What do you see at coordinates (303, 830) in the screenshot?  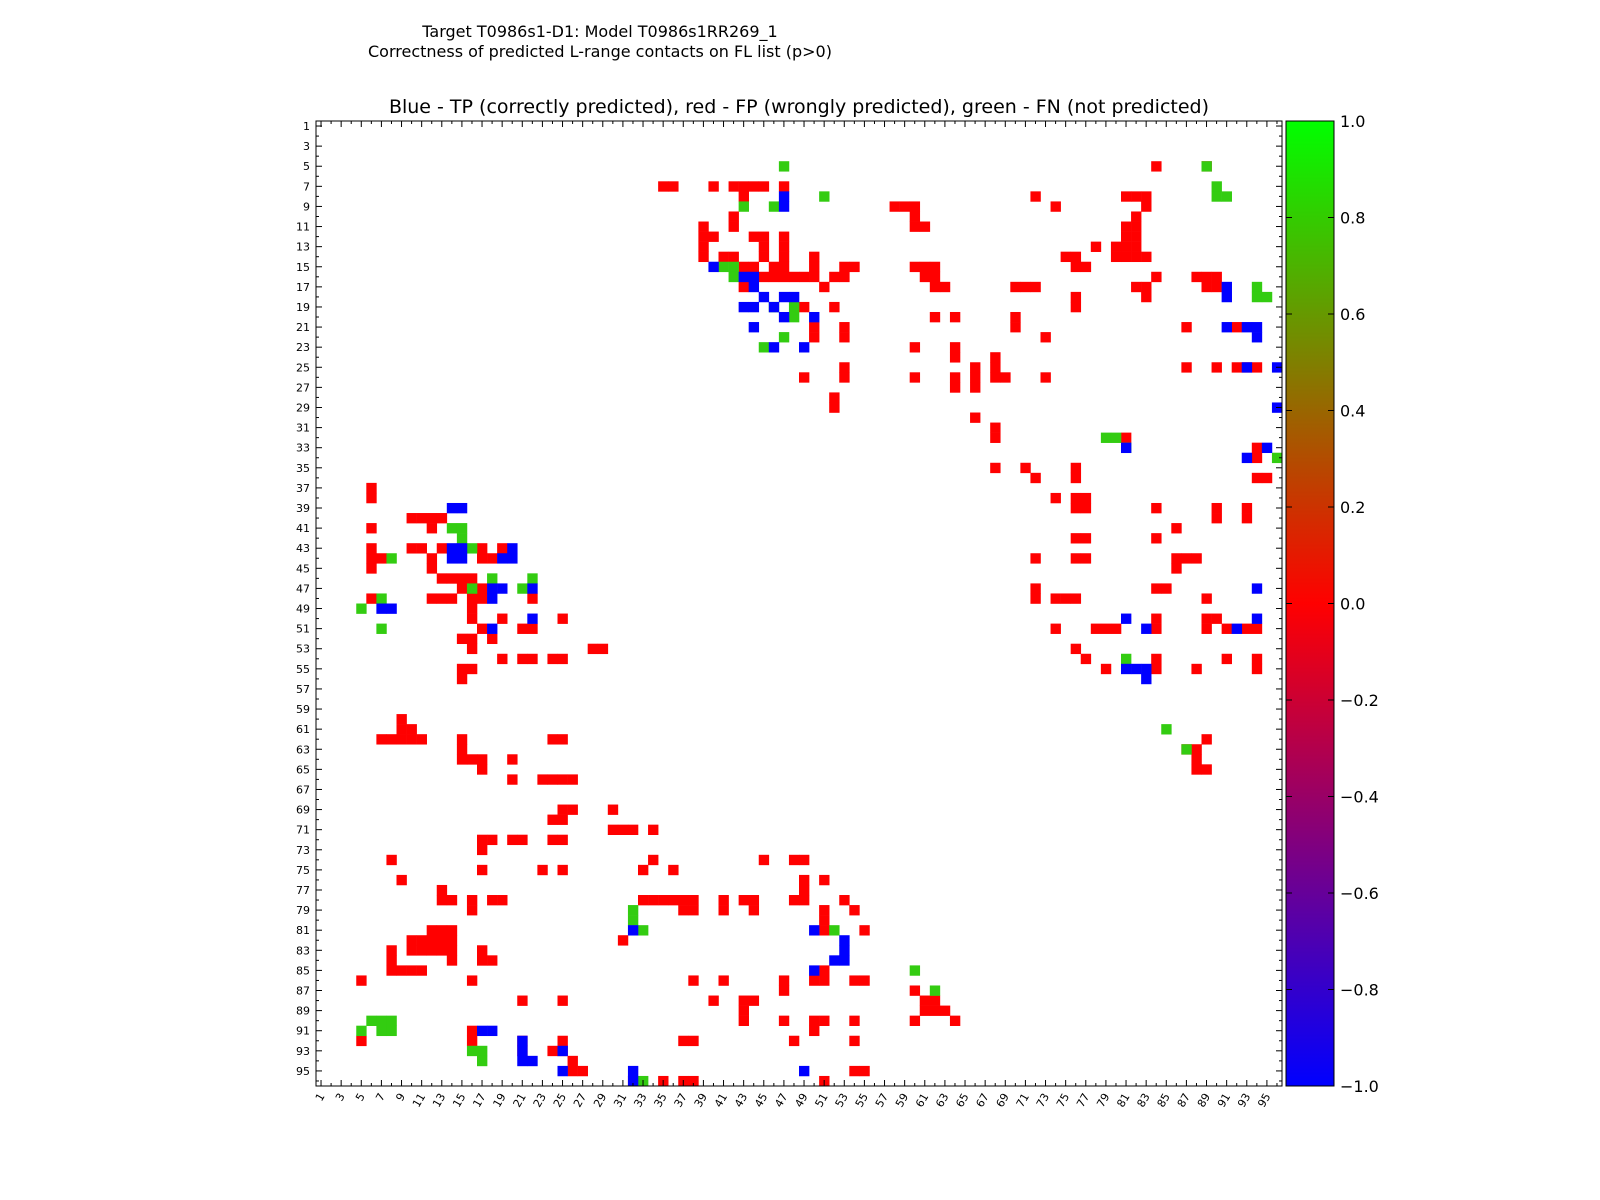 I see `y-tick-label: 71` at bounding box center [303, 830].